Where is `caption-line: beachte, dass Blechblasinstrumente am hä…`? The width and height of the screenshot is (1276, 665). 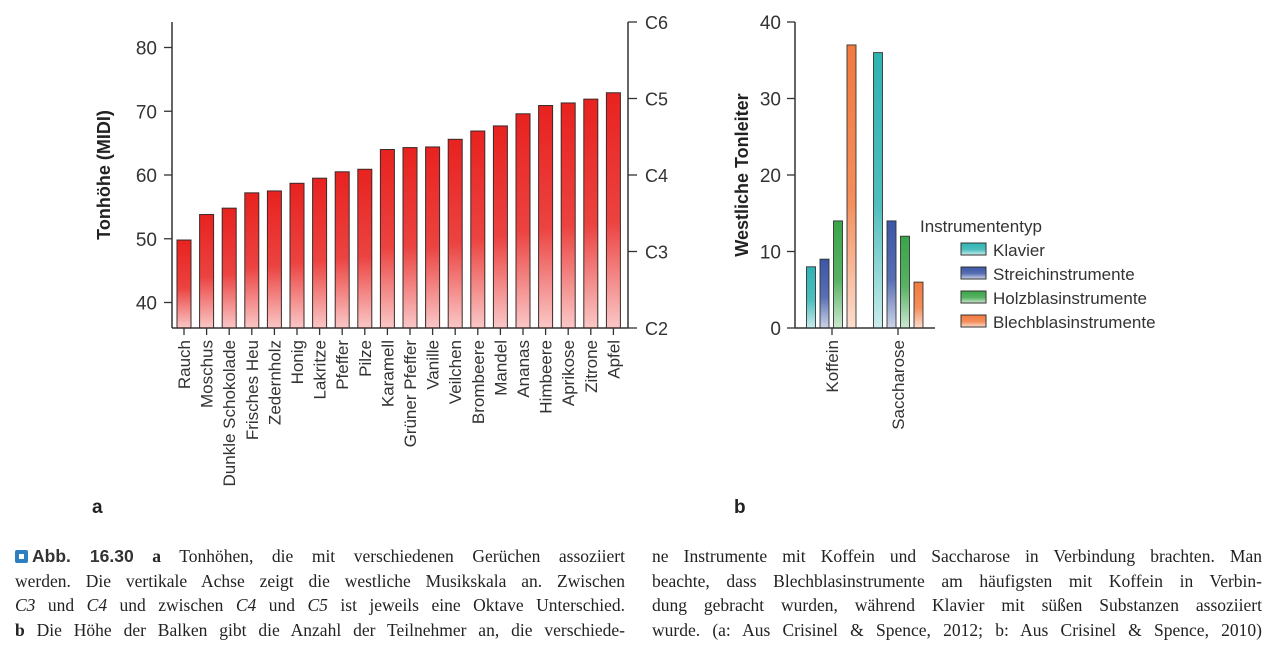 caption-line: beachte, dass Blechblasinstrumente am hä… is located at coordinates (957, 581).